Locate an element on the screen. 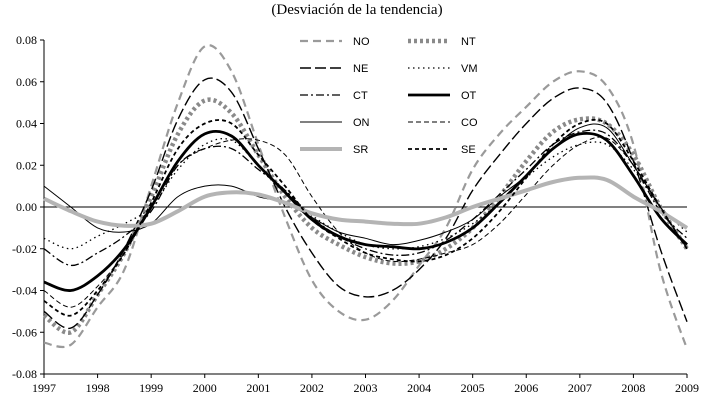 Image resolution: width=703 pixels, height=403 pixels. x-tick-label: 2004 is located at coordinates (419, 388).